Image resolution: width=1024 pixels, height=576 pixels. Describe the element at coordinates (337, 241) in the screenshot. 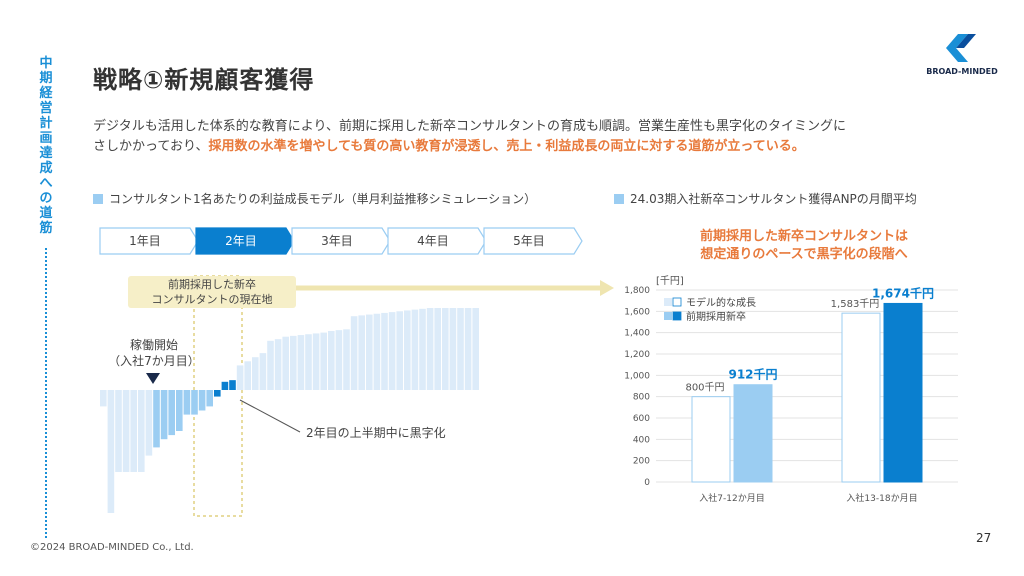

I see `year-step-label: 3年目` at that location.